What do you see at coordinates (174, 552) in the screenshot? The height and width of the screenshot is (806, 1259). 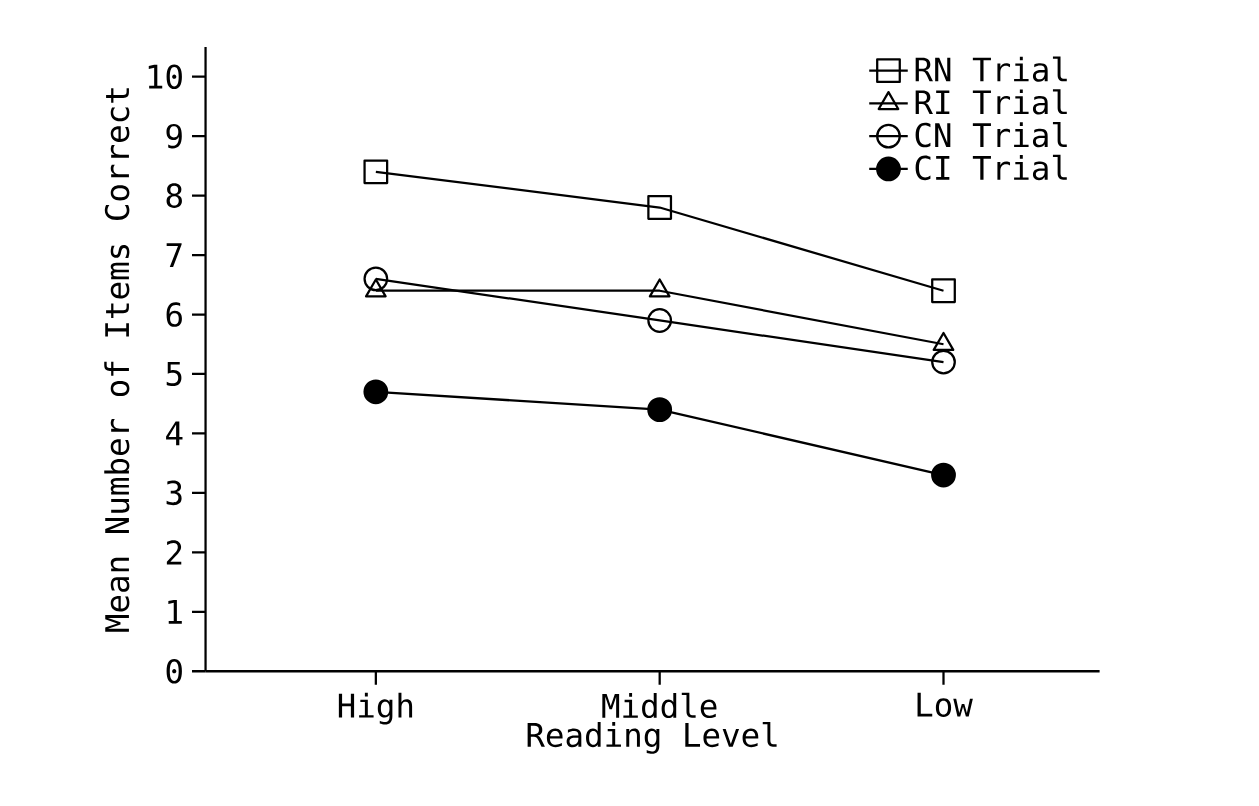 I see `y-tick-label: 2` at bounding box center [174, 552].